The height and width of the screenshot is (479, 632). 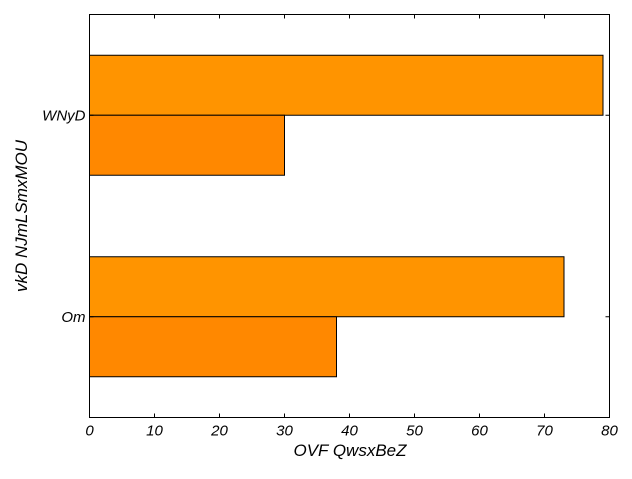 I want to click on x-tick-label: 80, so click(x=609, y=431).